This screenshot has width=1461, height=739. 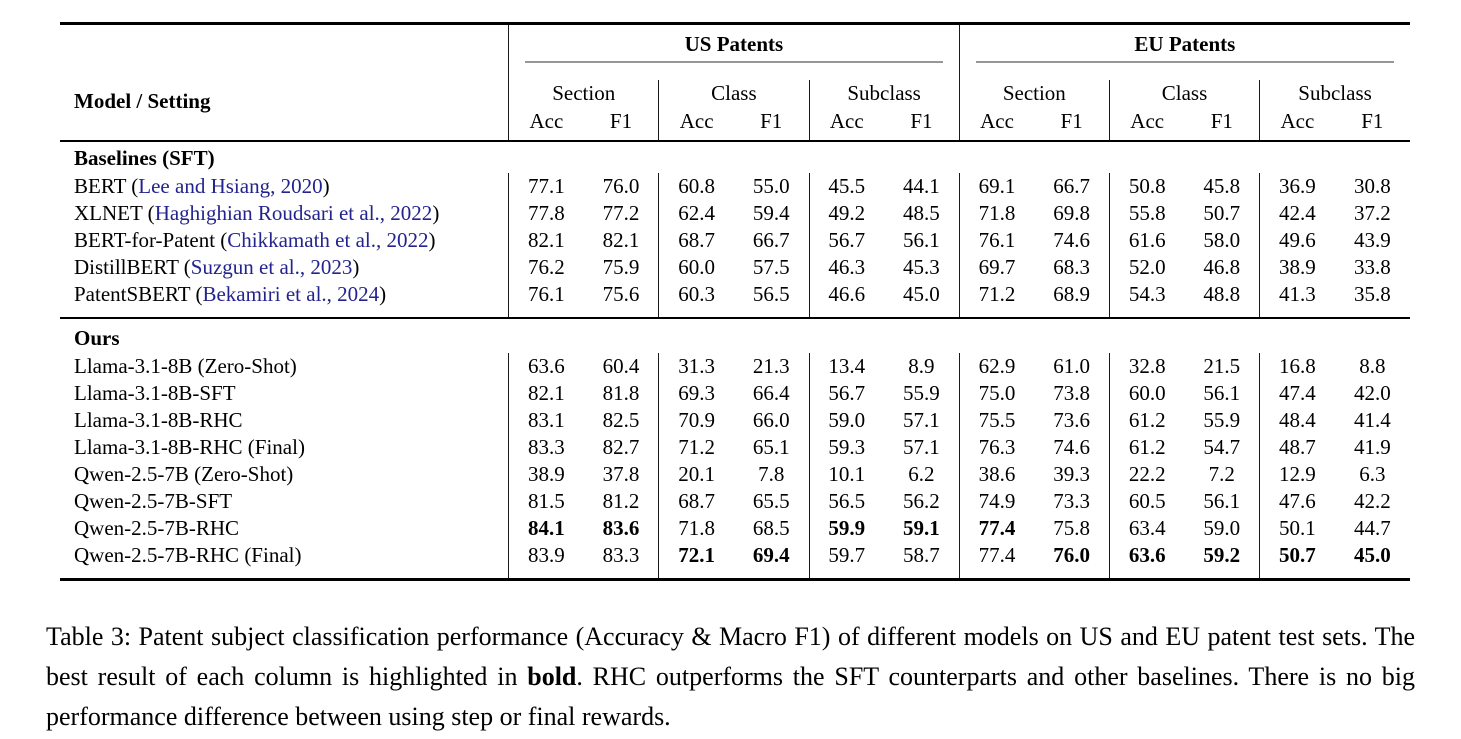 What do you see at coordinates (1222, 213) in the screenshot?
I see `value-cell: 50.7` at bounding box center [1222, 213].